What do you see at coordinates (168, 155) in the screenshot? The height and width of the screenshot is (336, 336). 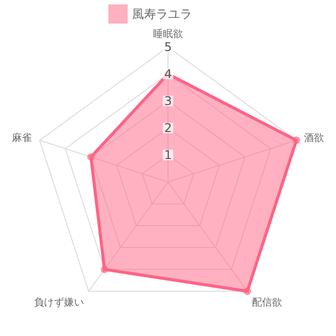 I see `y-tick-label: 1` at bounding box center [168, 155].